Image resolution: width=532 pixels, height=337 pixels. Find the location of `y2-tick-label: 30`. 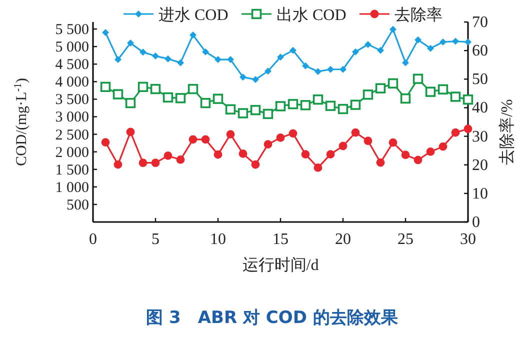

y2-tick-label: 30 is located at coordinates (480, 137).